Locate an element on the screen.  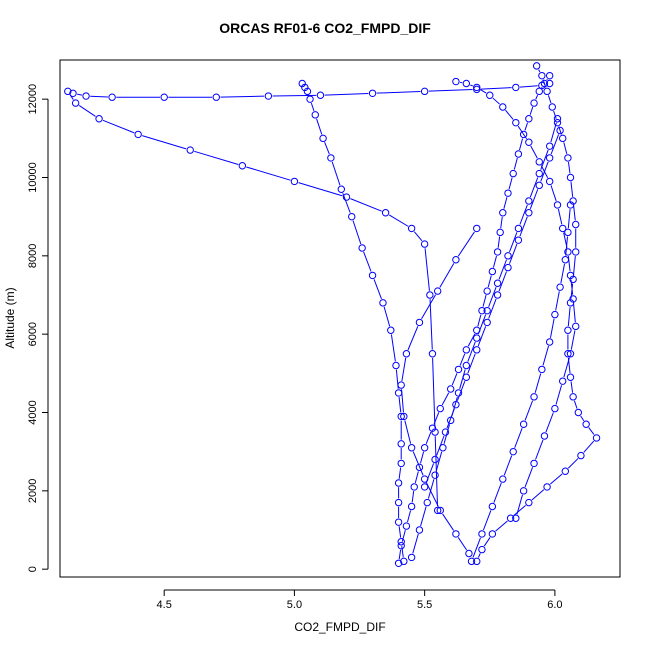
y-axis: 0 2000 4000 6000 8000 10000 12000 is located at coordinates (38, 328).